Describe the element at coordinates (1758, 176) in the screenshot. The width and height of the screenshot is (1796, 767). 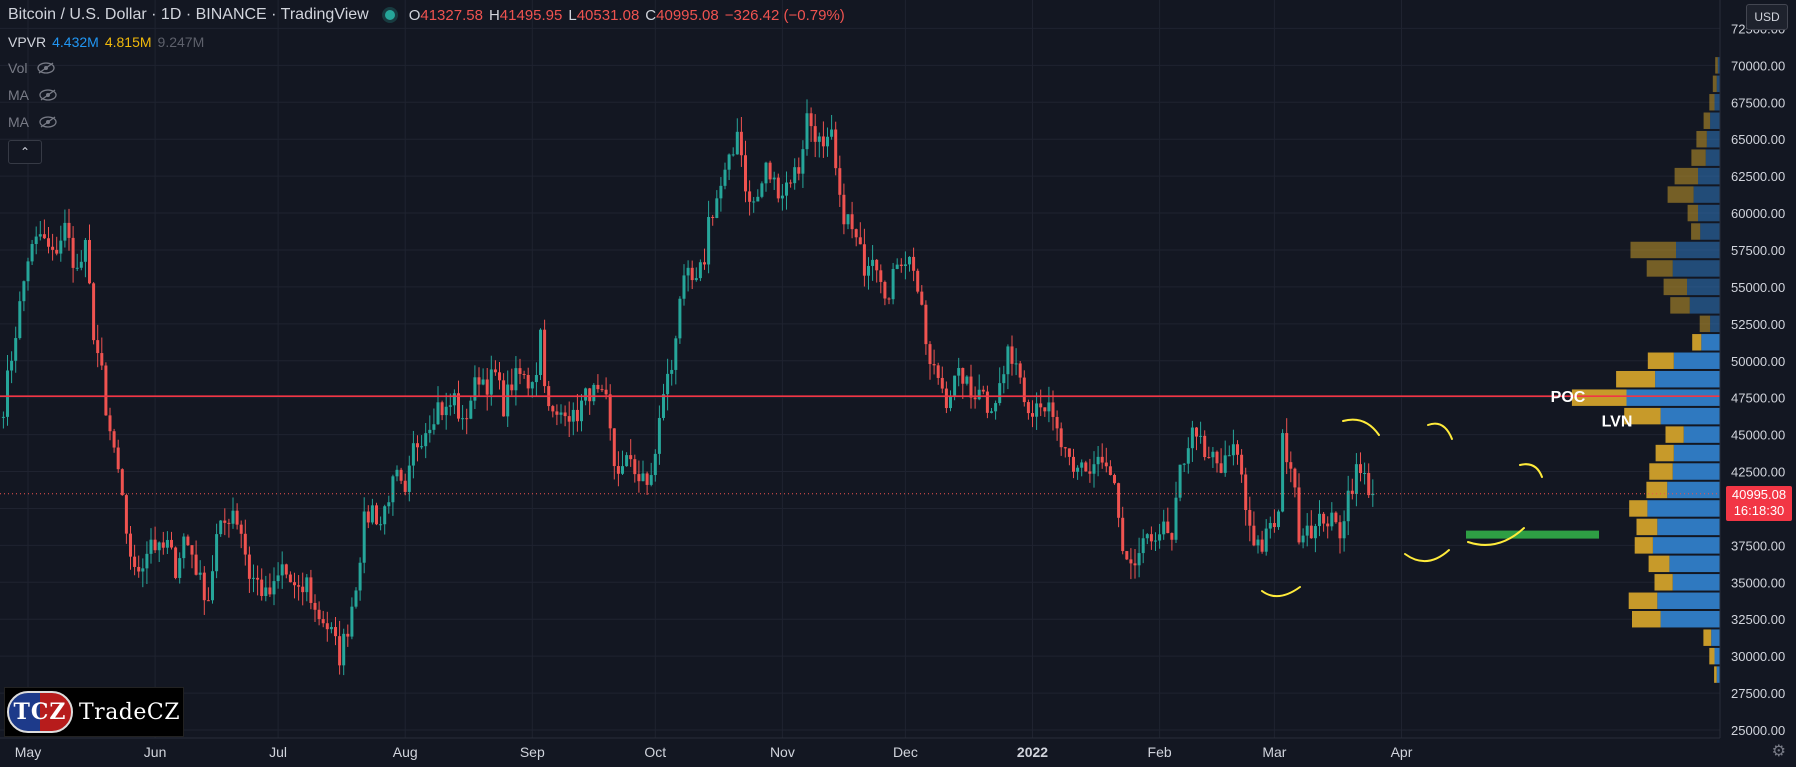
I see `y-tick-label: 62500.00` at that location.